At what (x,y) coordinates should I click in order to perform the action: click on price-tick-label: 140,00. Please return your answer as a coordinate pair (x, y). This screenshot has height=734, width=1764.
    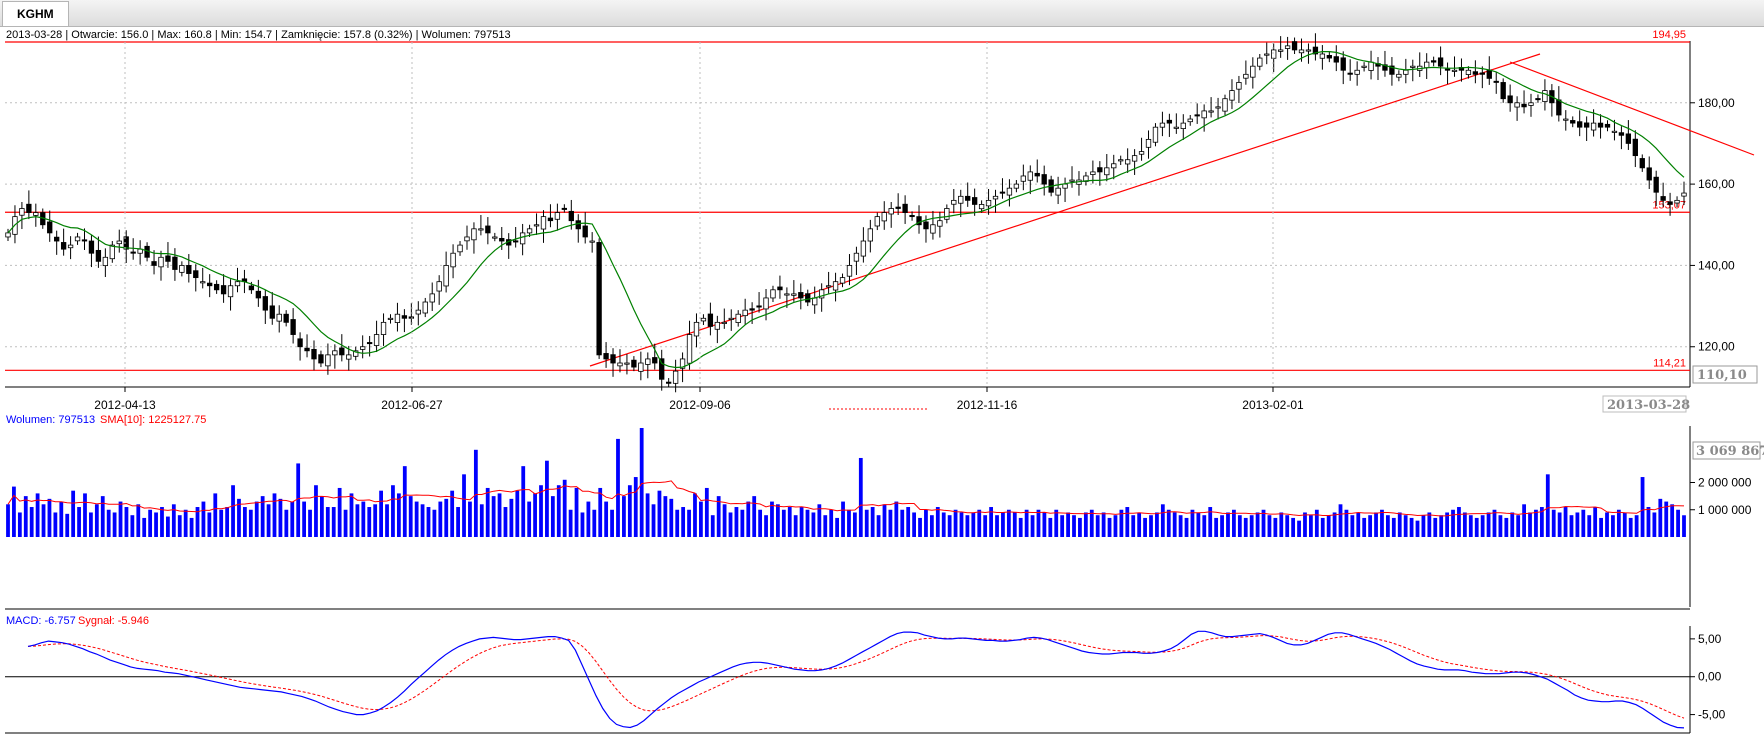
    Looking at the image, I should click on (1716, 265).